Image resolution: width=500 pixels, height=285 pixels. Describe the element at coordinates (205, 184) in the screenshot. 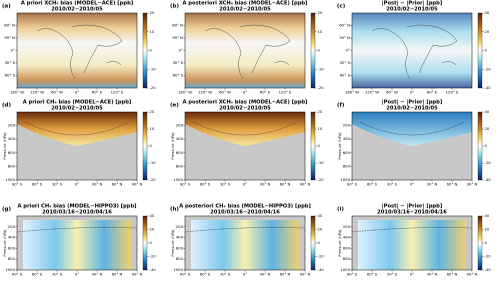

I see `x-tick-label: 60° S` at that location.